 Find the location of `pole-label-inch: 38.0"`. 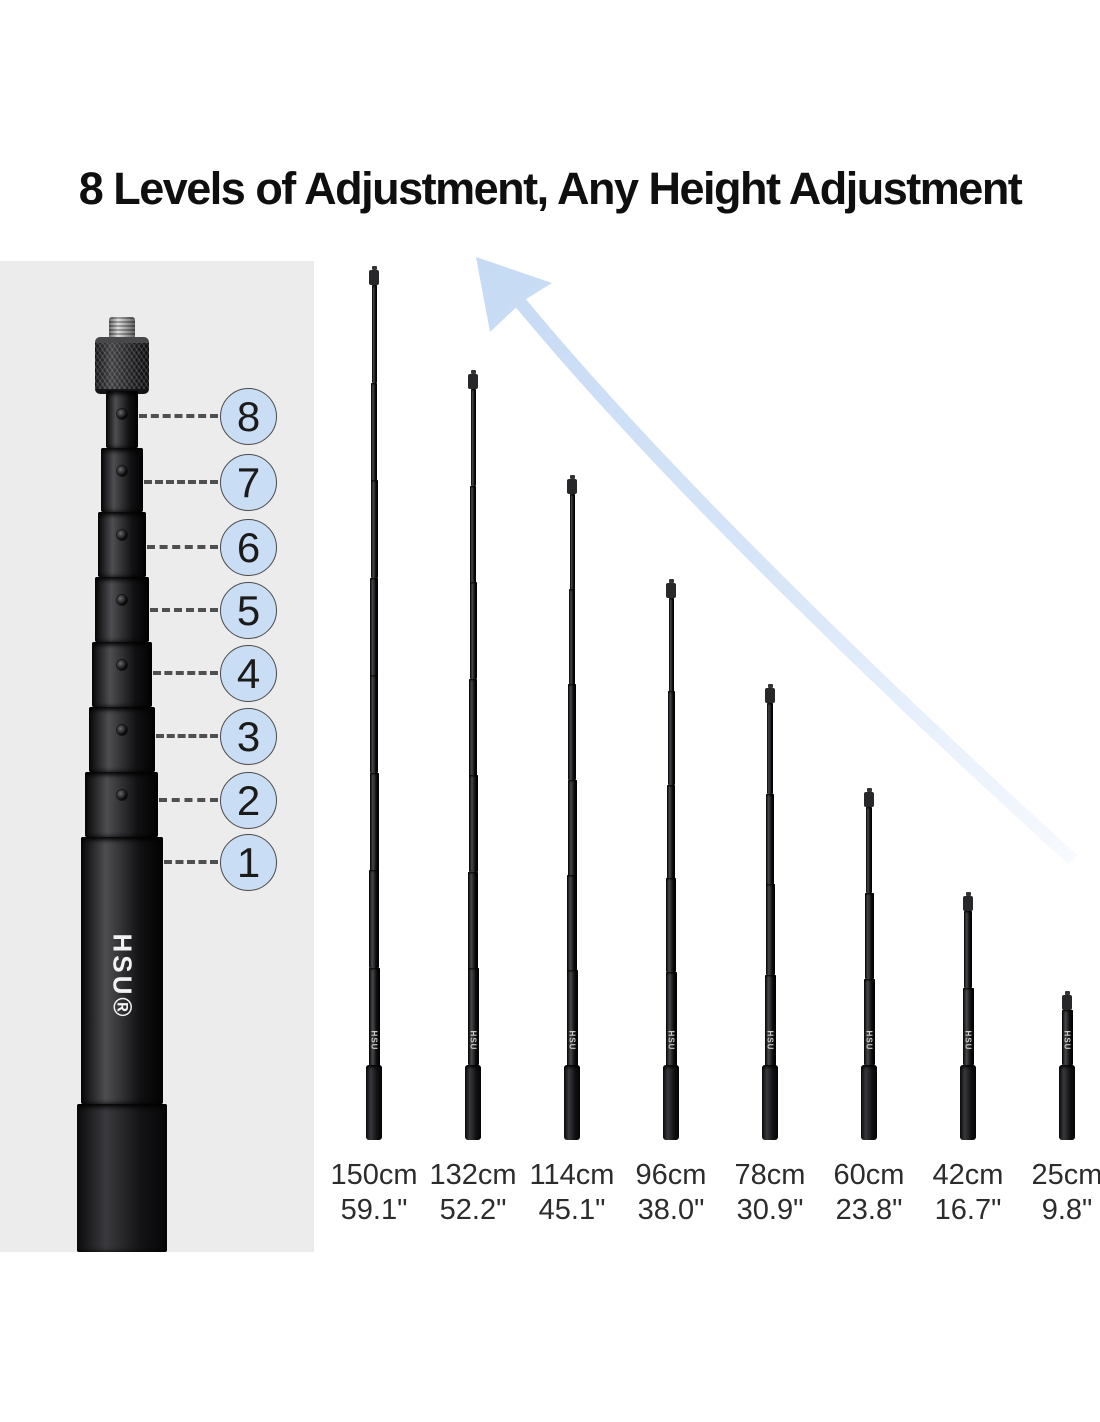

pole-label-inch: 38.0" is located at coordinates (671, 1210).